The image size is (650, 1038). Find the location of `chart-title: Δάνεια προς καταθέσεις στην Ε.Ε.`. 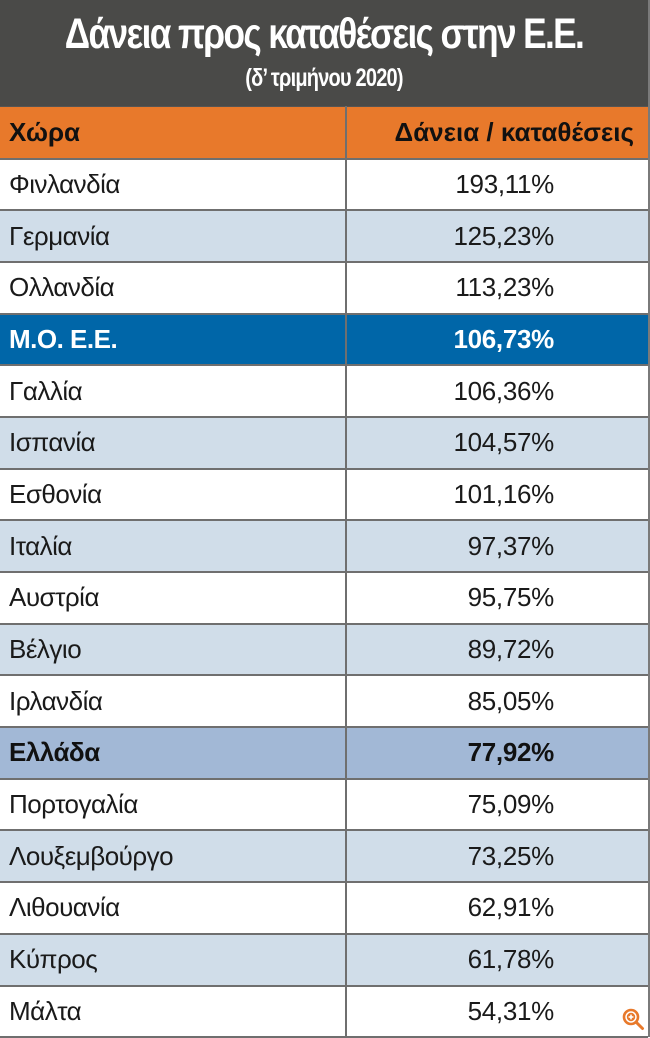

chart-title: Δάνεια προς καταθέσεις στην Ε.Ε. is located at coordinates (324, 34).